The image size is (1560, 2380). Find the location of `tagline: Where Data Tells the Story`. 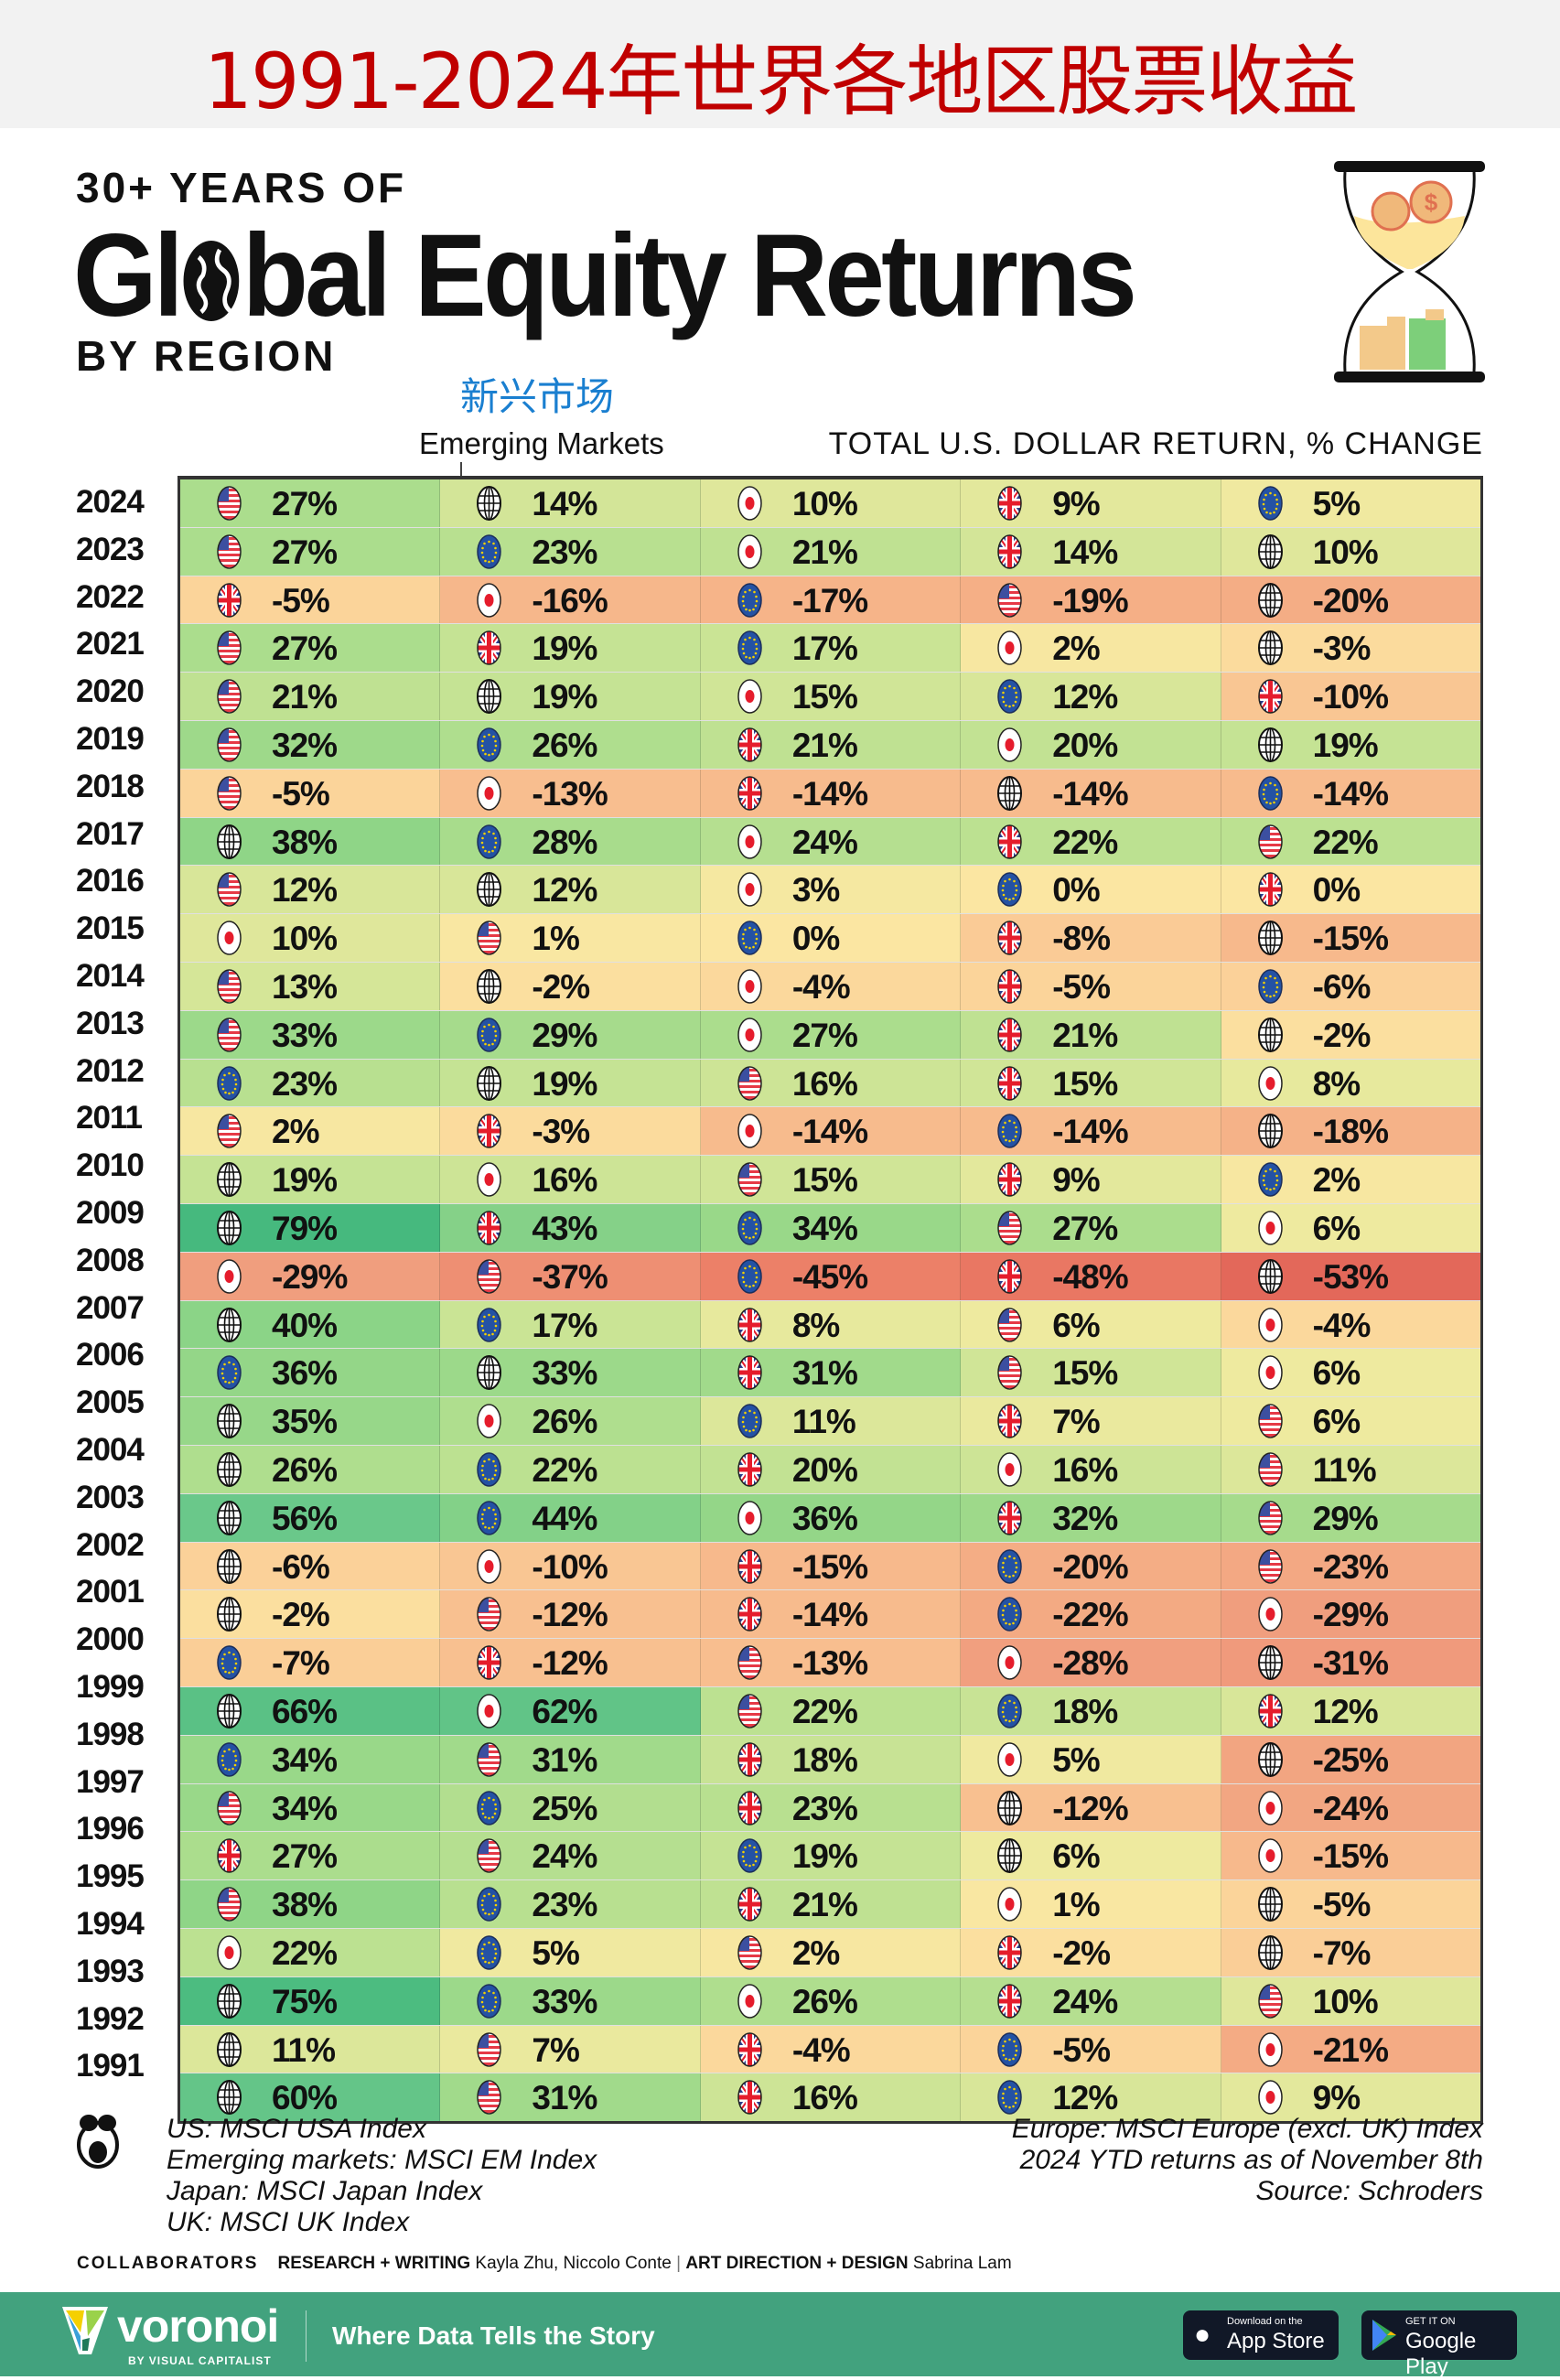

tagline: Where Data Tells the Story is located at coordinates (493, 2335).